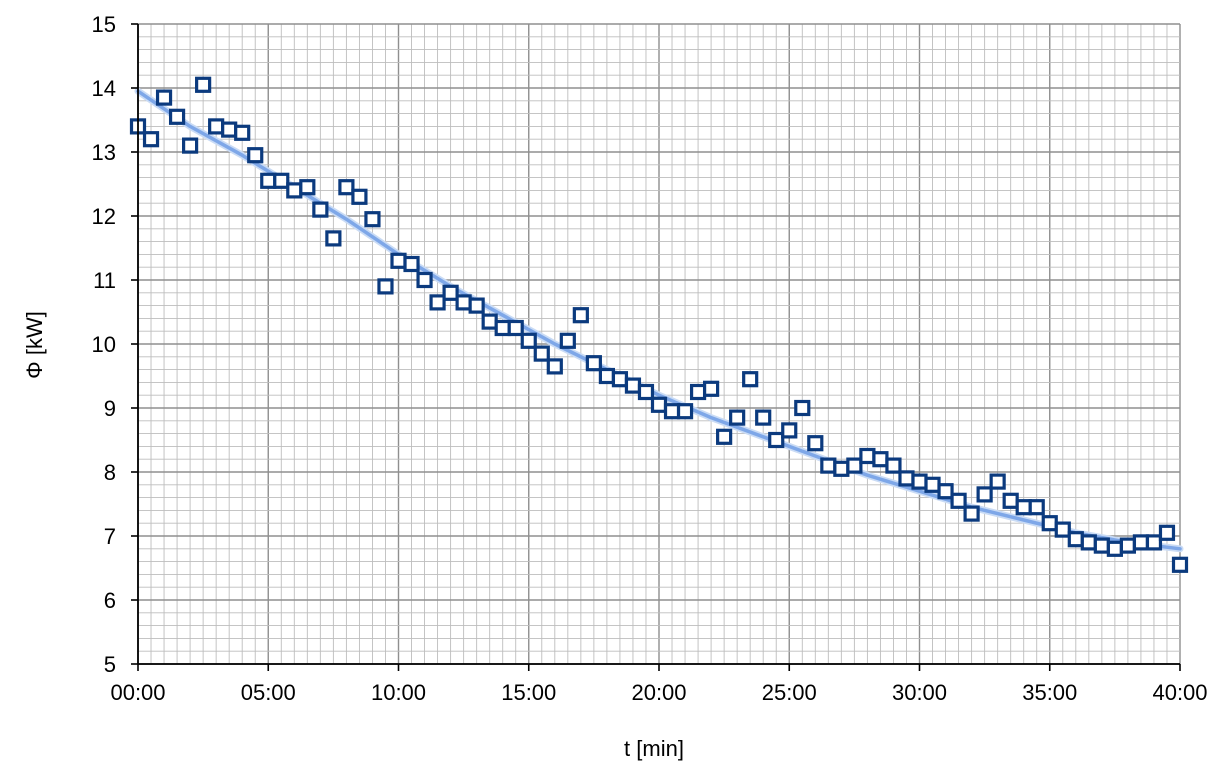 The height and width of the screenshot is (769, 1216). I want to click on y-tick-label: 14, so click(104, 88).